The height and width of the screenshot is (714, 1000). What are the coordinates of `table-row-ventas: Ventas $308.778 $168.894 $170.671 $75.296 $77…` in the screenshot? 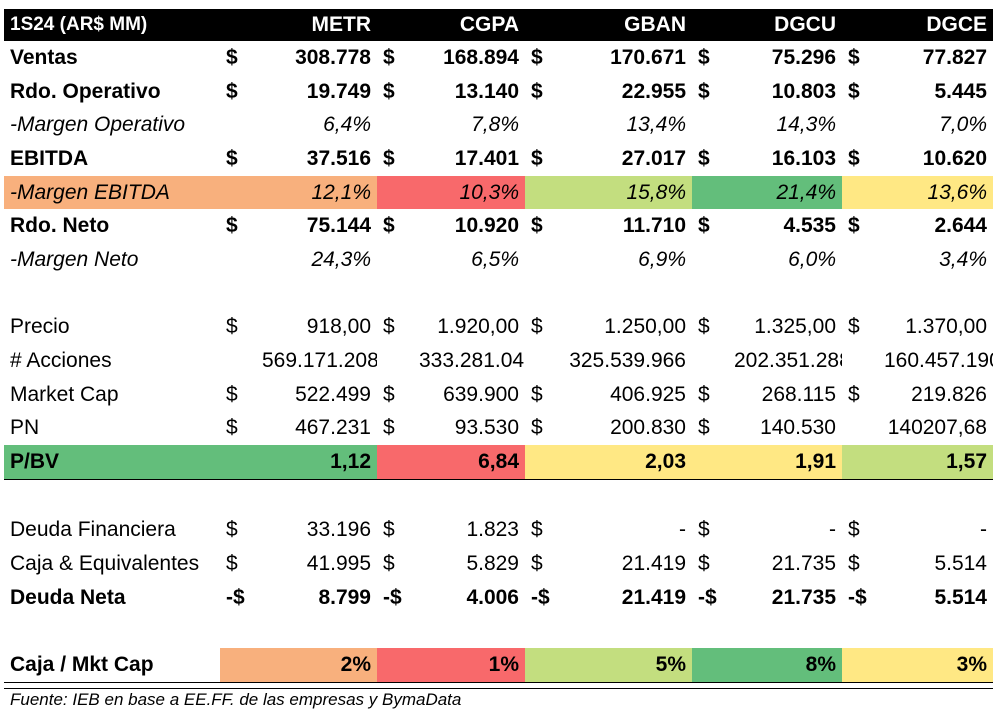 It's located at (498, 58).